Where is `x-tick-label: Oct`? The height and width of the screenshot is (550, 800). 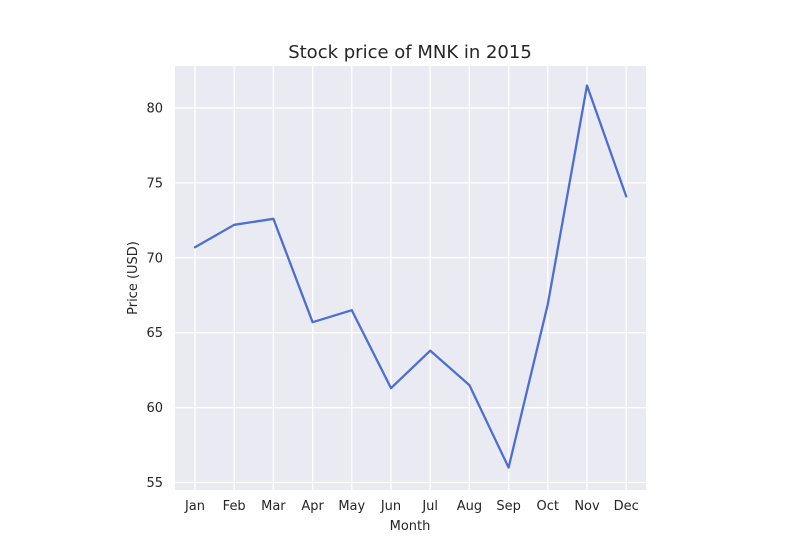 x-tick-label: Oct is located at coordinates (548, 506).